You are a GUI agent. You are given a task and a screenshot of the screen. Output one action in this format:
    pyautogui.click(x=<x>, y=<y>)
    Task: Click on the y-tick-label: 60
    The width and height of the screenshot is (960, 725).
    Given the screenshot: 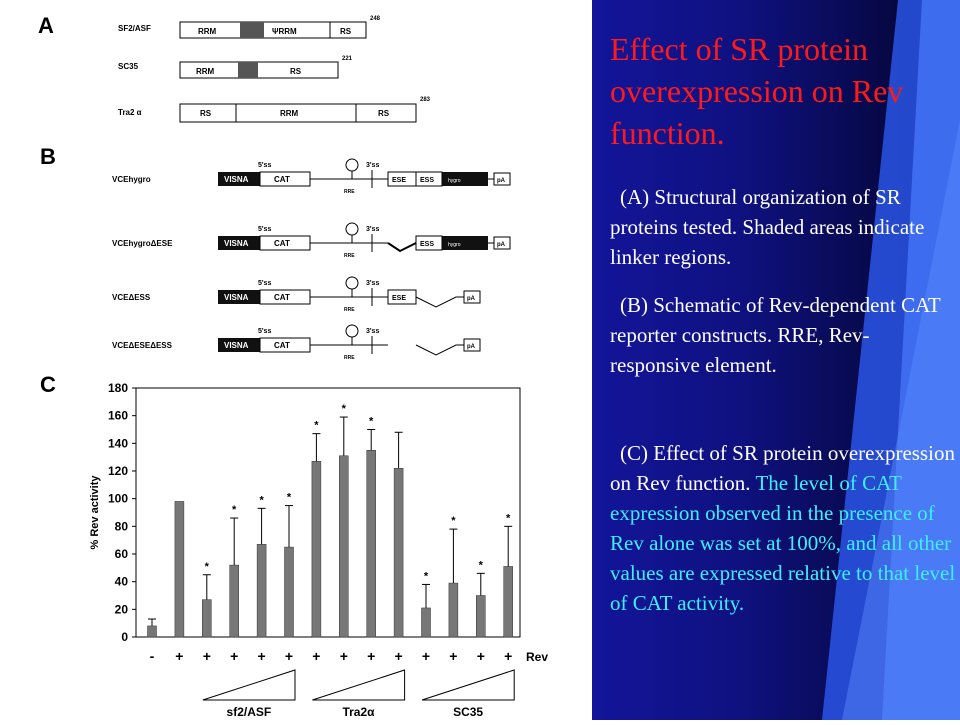 What is the action you would take?
    pyautogui.click(x=122, y=554)
    